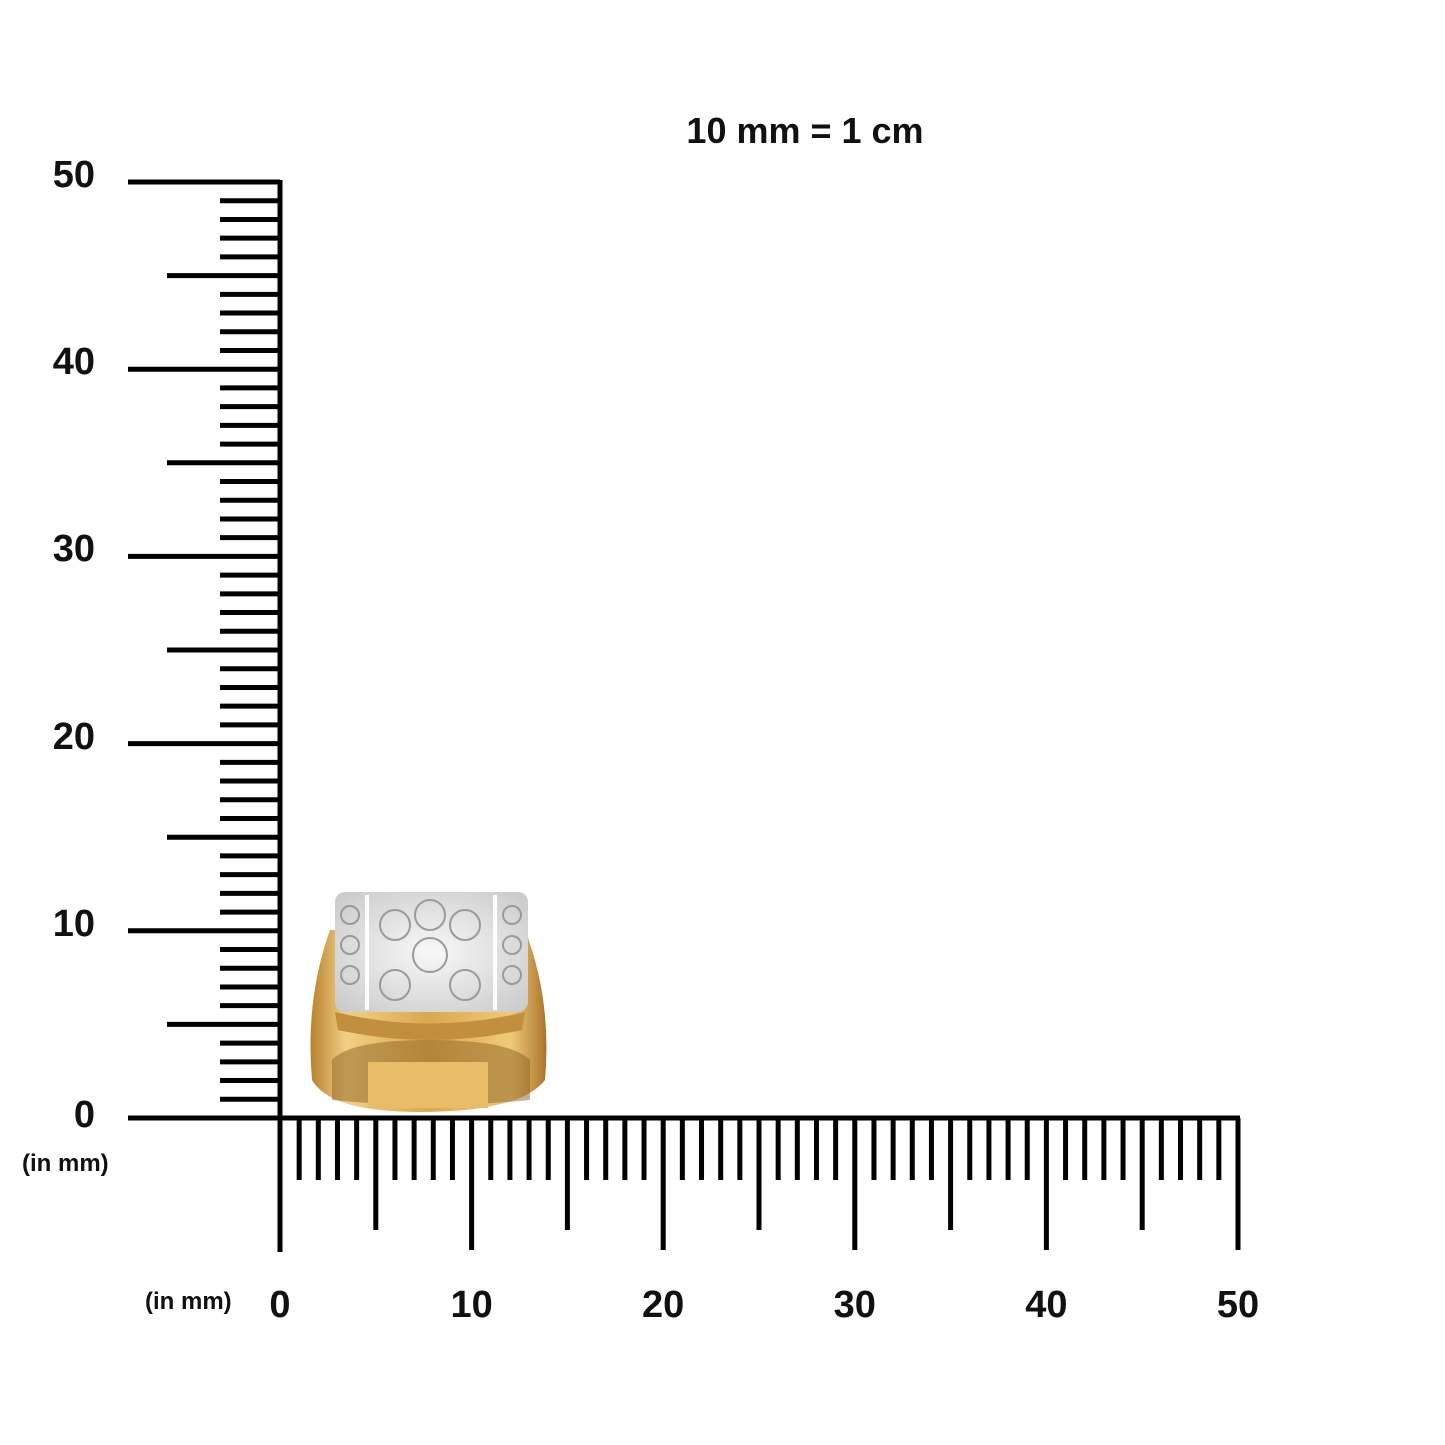 The image size is (1445, 1445). I want to click on horizontal-ruler, so click(684, 1183).